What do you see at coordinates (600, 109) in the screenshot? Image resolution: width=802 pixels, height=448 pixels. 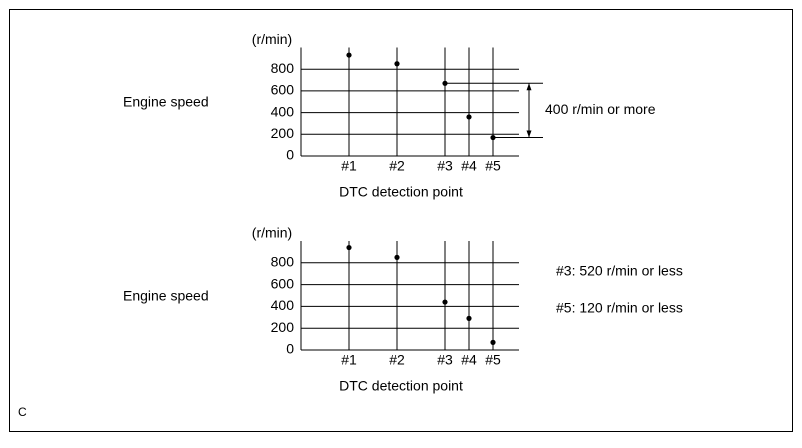 I see `annotation: 400 r/min or more` at bounding box center [600, 109].